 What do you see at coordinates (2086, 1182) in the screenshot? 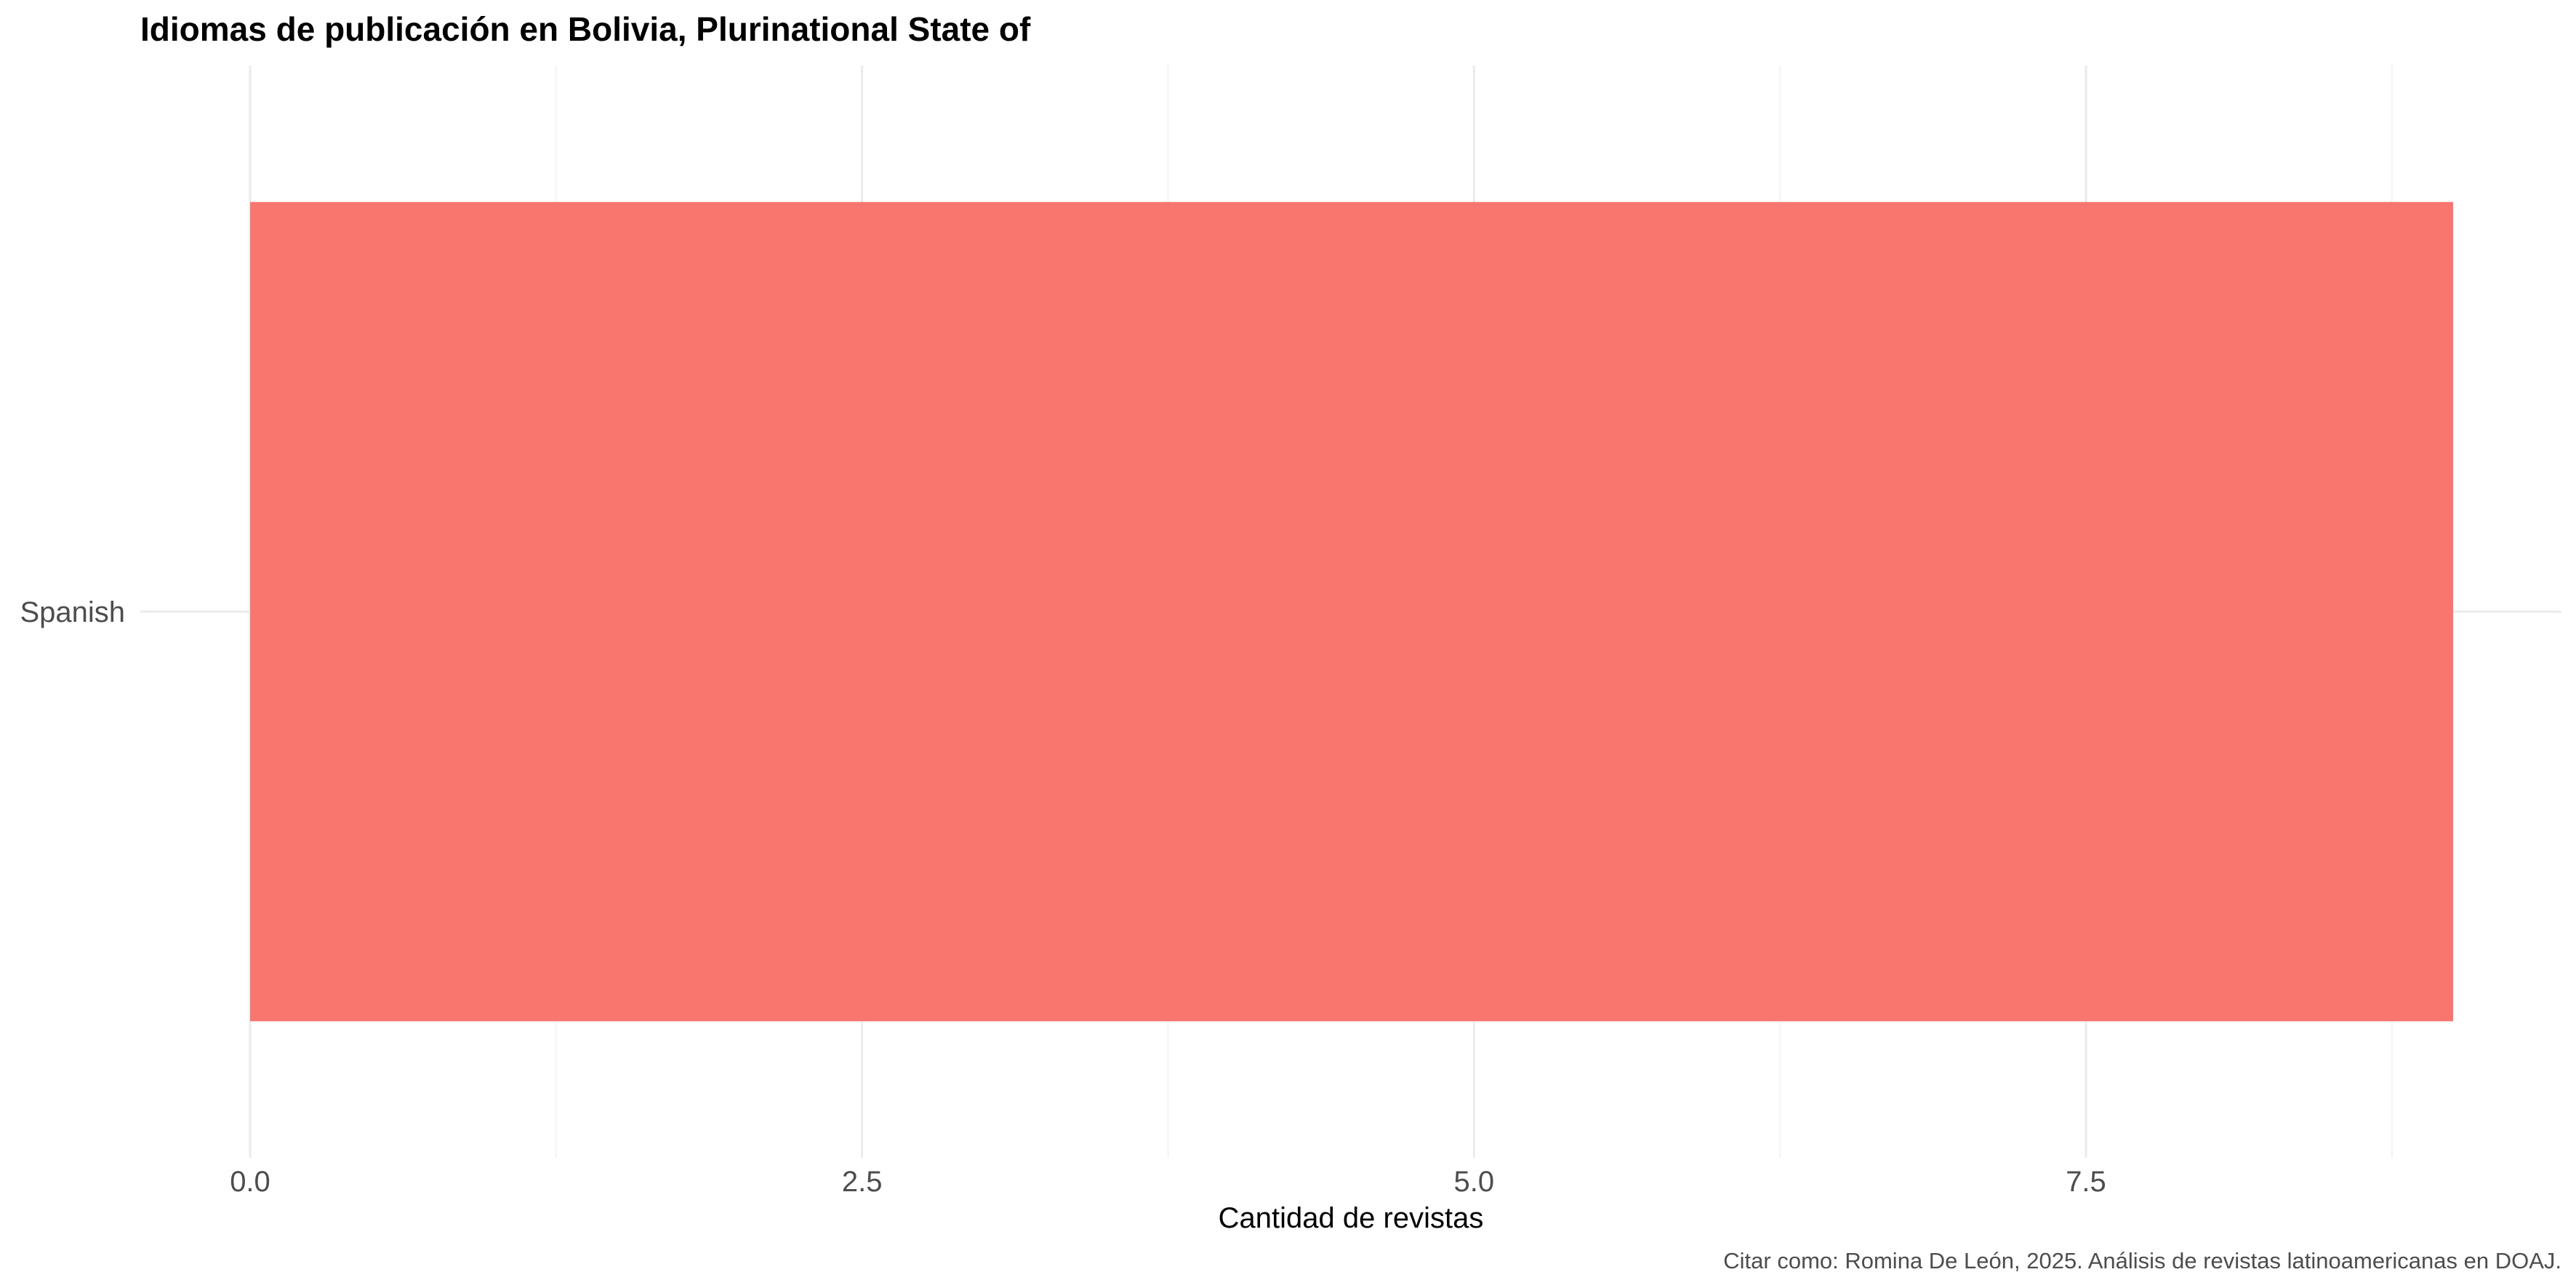
I see `x-tick-label: 7.5` at bounding box center [2086, 1182].